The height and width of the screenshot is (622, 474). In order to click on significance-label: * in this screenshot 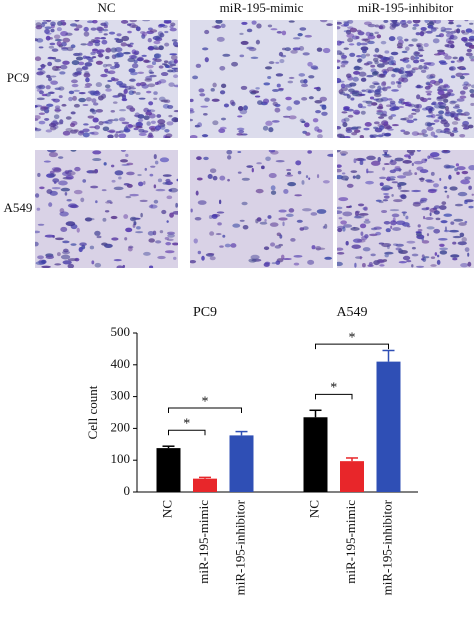, I will do `click(333, 388)`.